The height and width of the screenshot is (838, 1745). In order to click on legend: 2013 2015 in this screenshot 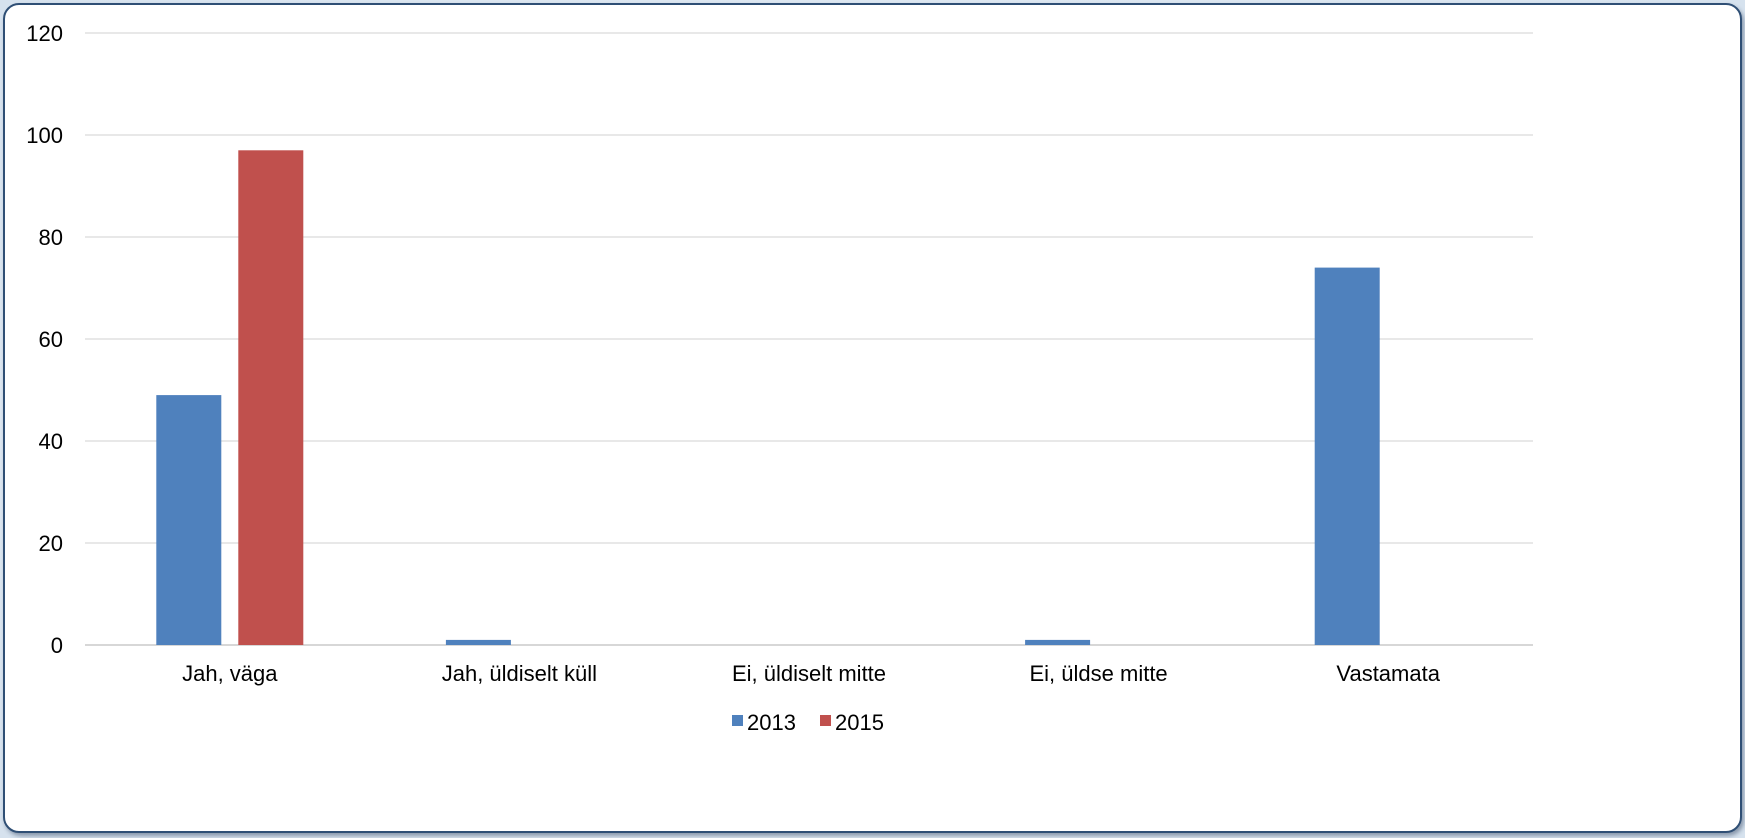, I will do `click(808, 722)`.